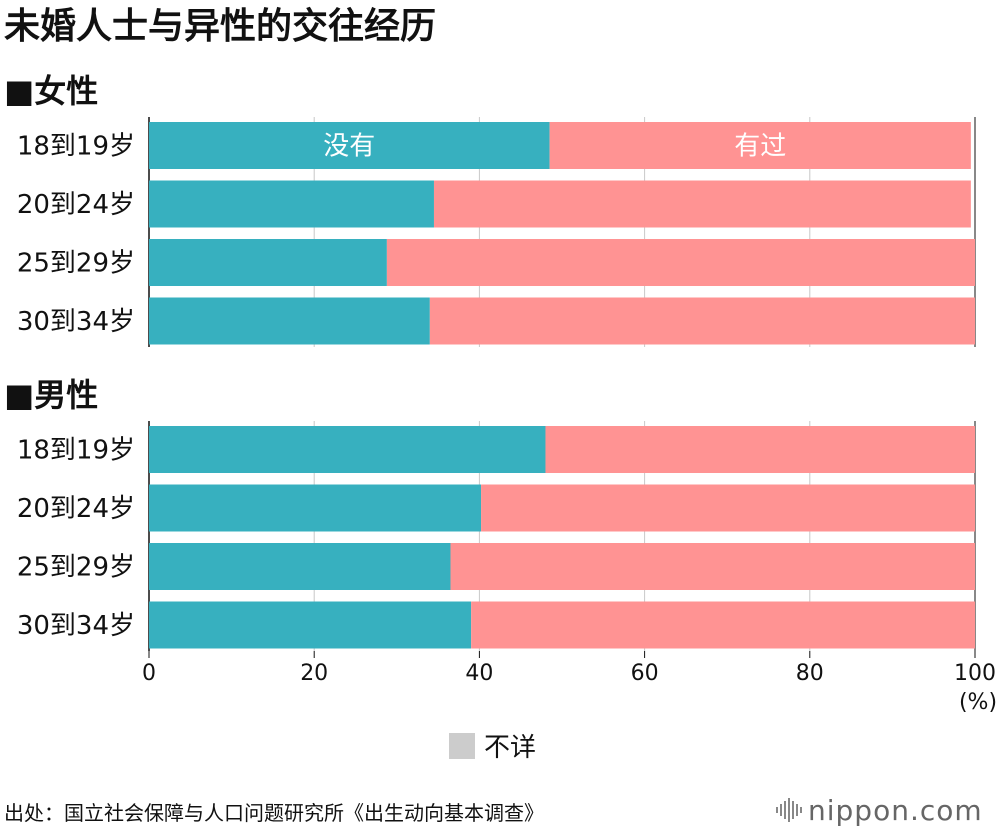 This screenshot has width=1000, height=834. What do you see at coordinates (220, 26) in the screenshot?
I see `chart-title: 未婚人士与异性的交往经历` at bounding box center [220, 26].